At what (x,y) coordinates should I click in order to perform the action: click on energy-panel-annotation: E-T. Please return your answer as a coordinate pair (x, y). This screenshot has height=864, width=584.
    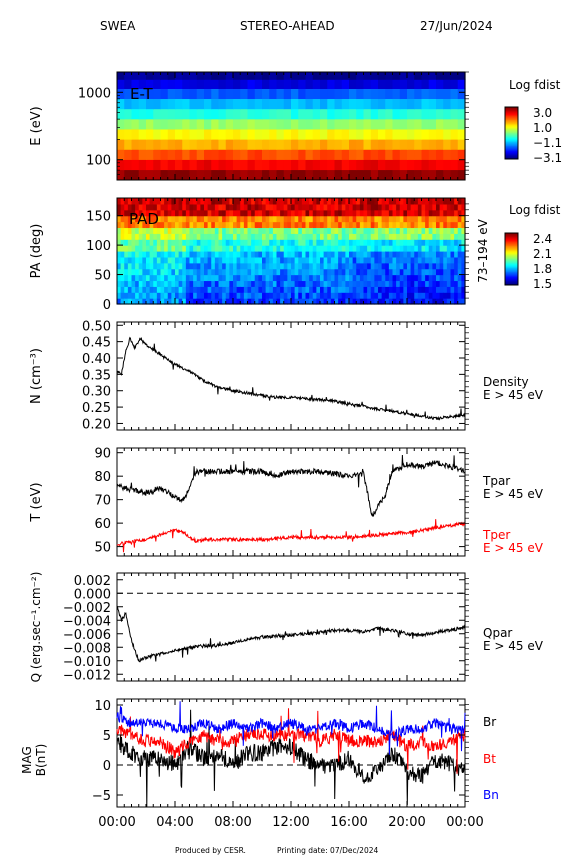
    Looking at the image, I should click on (142, 94).